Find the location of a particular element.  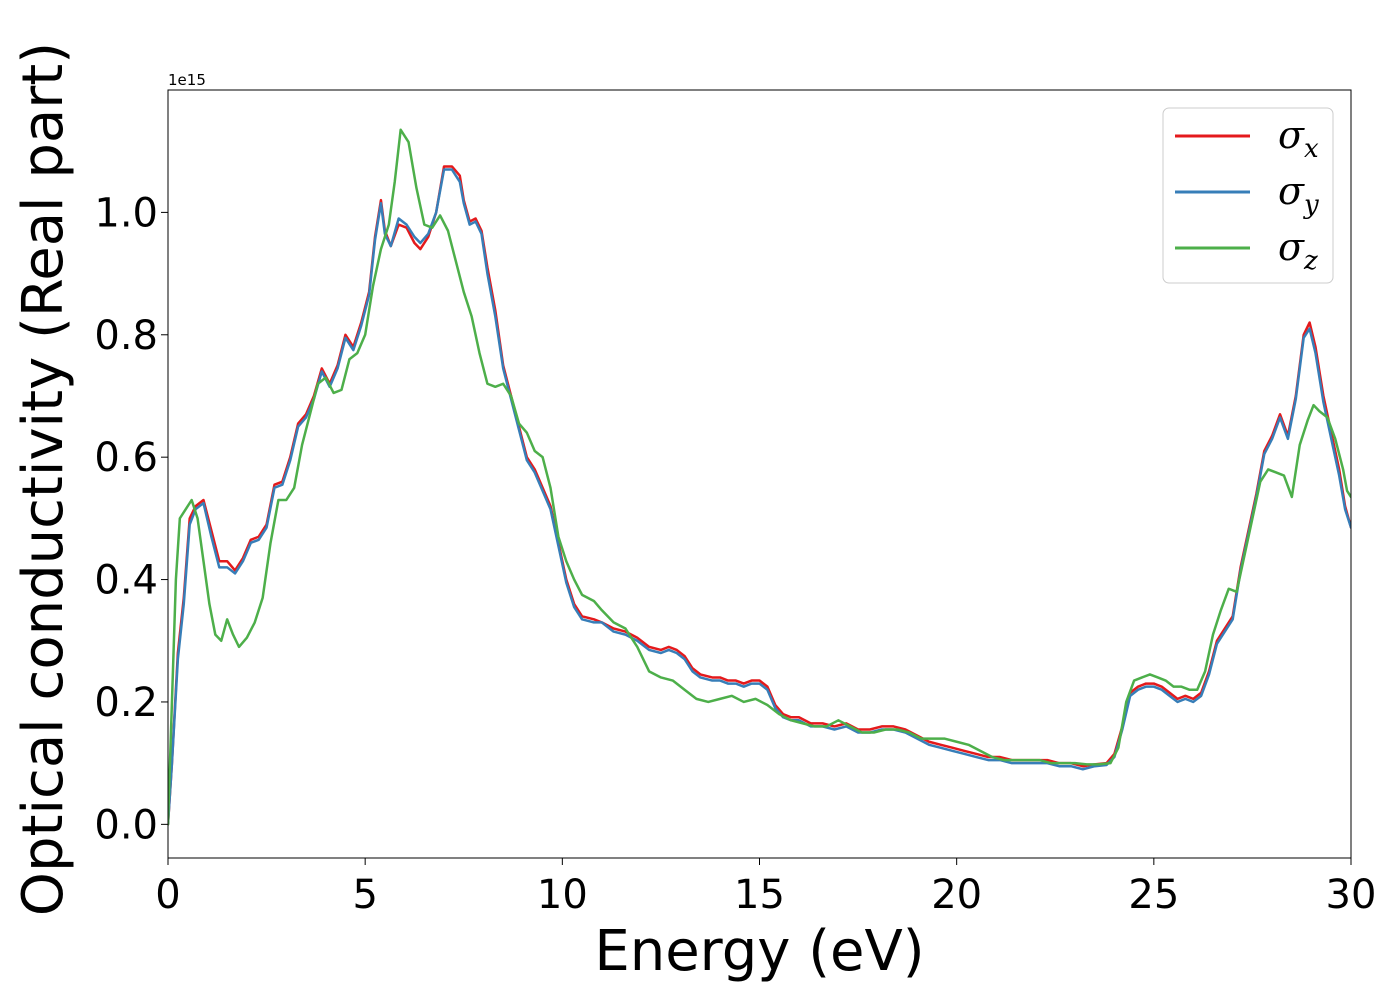

y-axis: 0.0 0.2 0.4 0.6 0.8 1.0 is located at coordinates (131, 519).